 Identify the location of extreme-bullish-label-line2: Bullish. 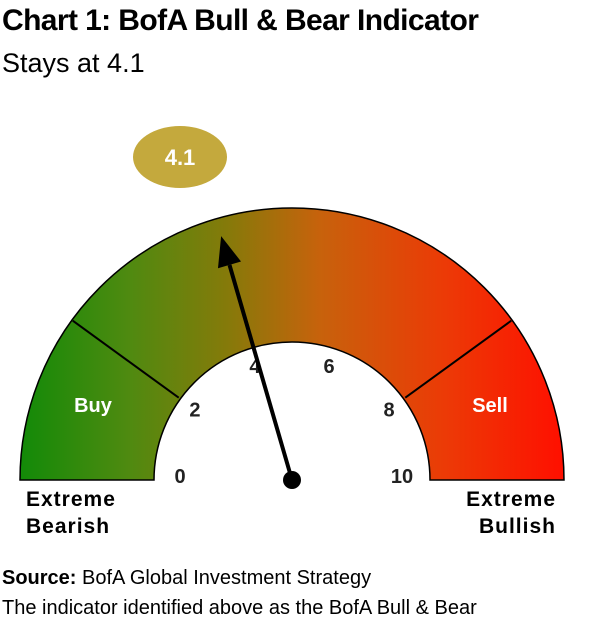
(517, 526).